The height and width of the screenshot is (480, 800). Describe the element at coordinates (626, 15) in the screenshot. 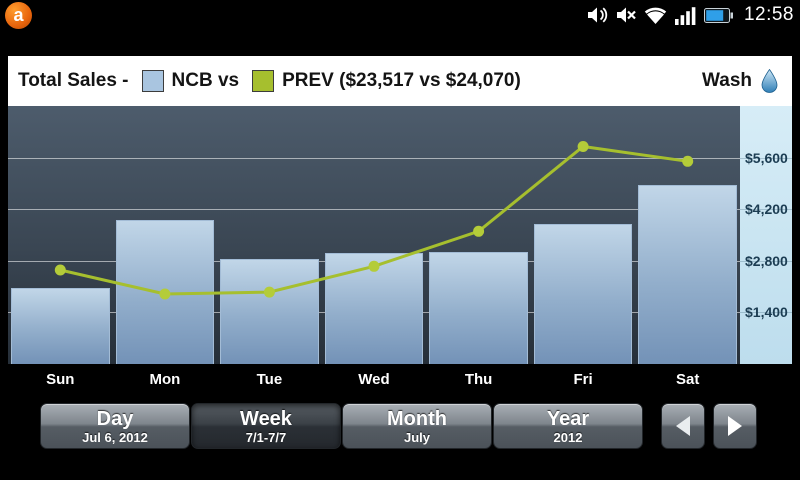

I see `mute-icon` at that location.